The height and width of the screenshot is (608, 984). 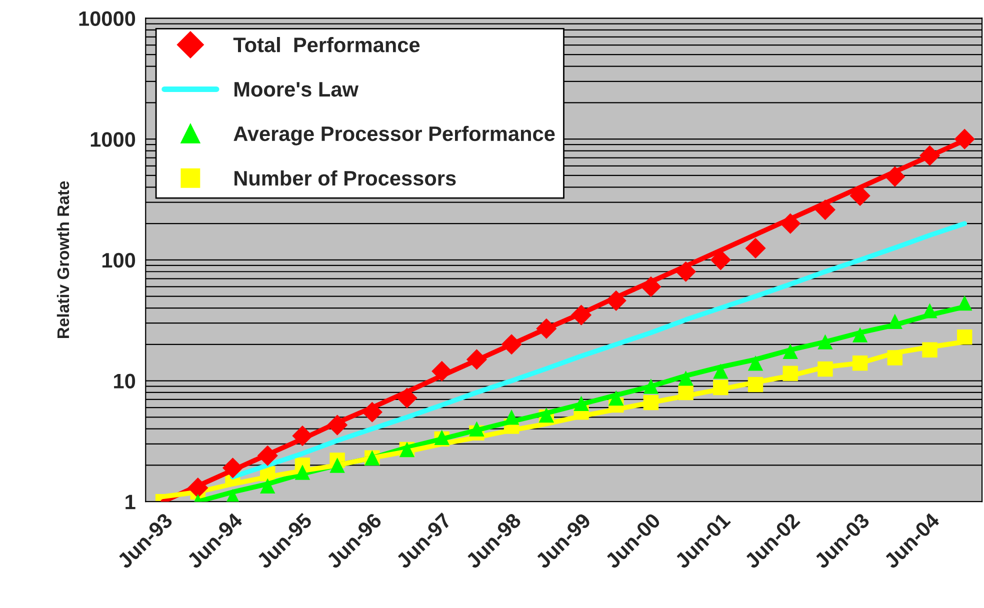 I want to click on y-tick-label: 10000, so click(x=107, y=18).